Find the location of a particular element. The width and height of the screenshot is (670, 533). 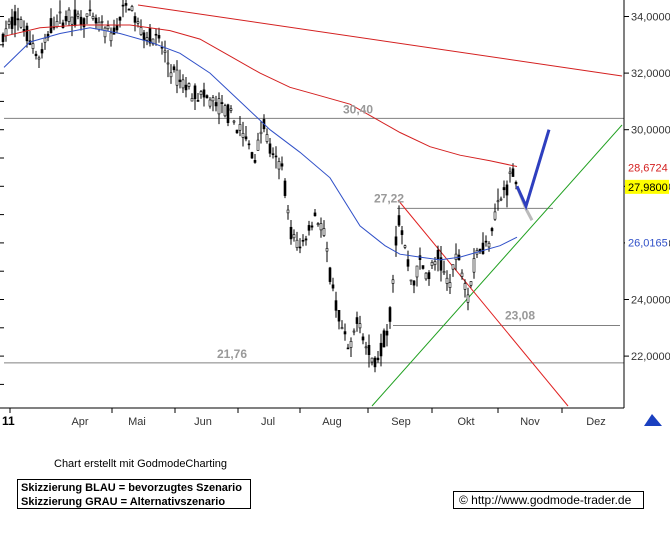

x-tick-label: 11 is located at coordinates (8, 421).